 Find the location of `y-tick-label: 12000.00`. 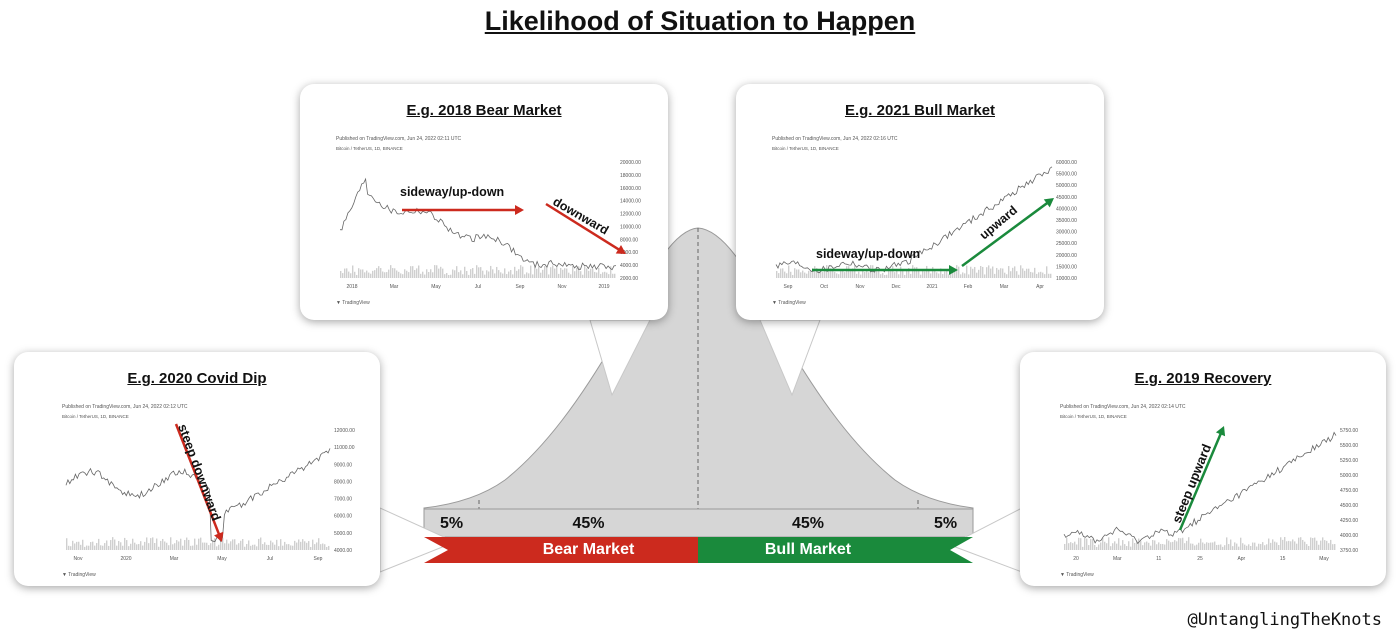

y-tick-label: 12000.00 is located at coordinates (344, 431).